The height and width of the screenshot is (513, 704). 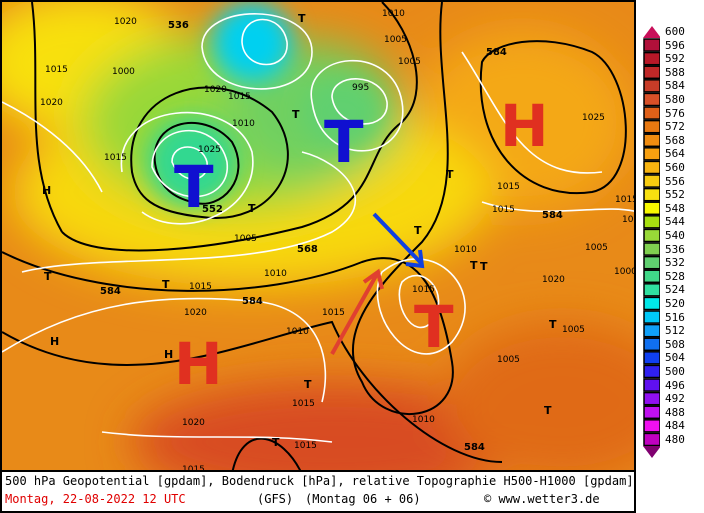 What do you see at coordinates (675, 439) in the screenshot?
I see `legend-label: 480` at bounding box center [675, 439].